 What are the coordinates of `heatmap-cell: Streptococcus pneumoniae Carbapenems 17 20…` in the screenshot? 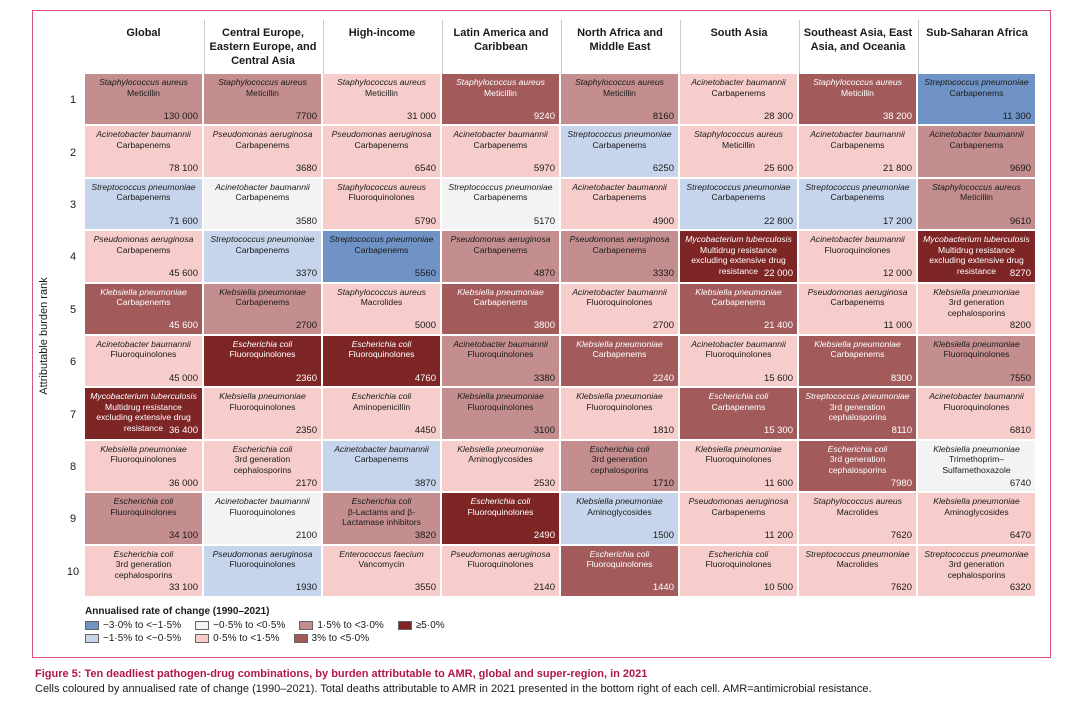 It's located at (857, 204).